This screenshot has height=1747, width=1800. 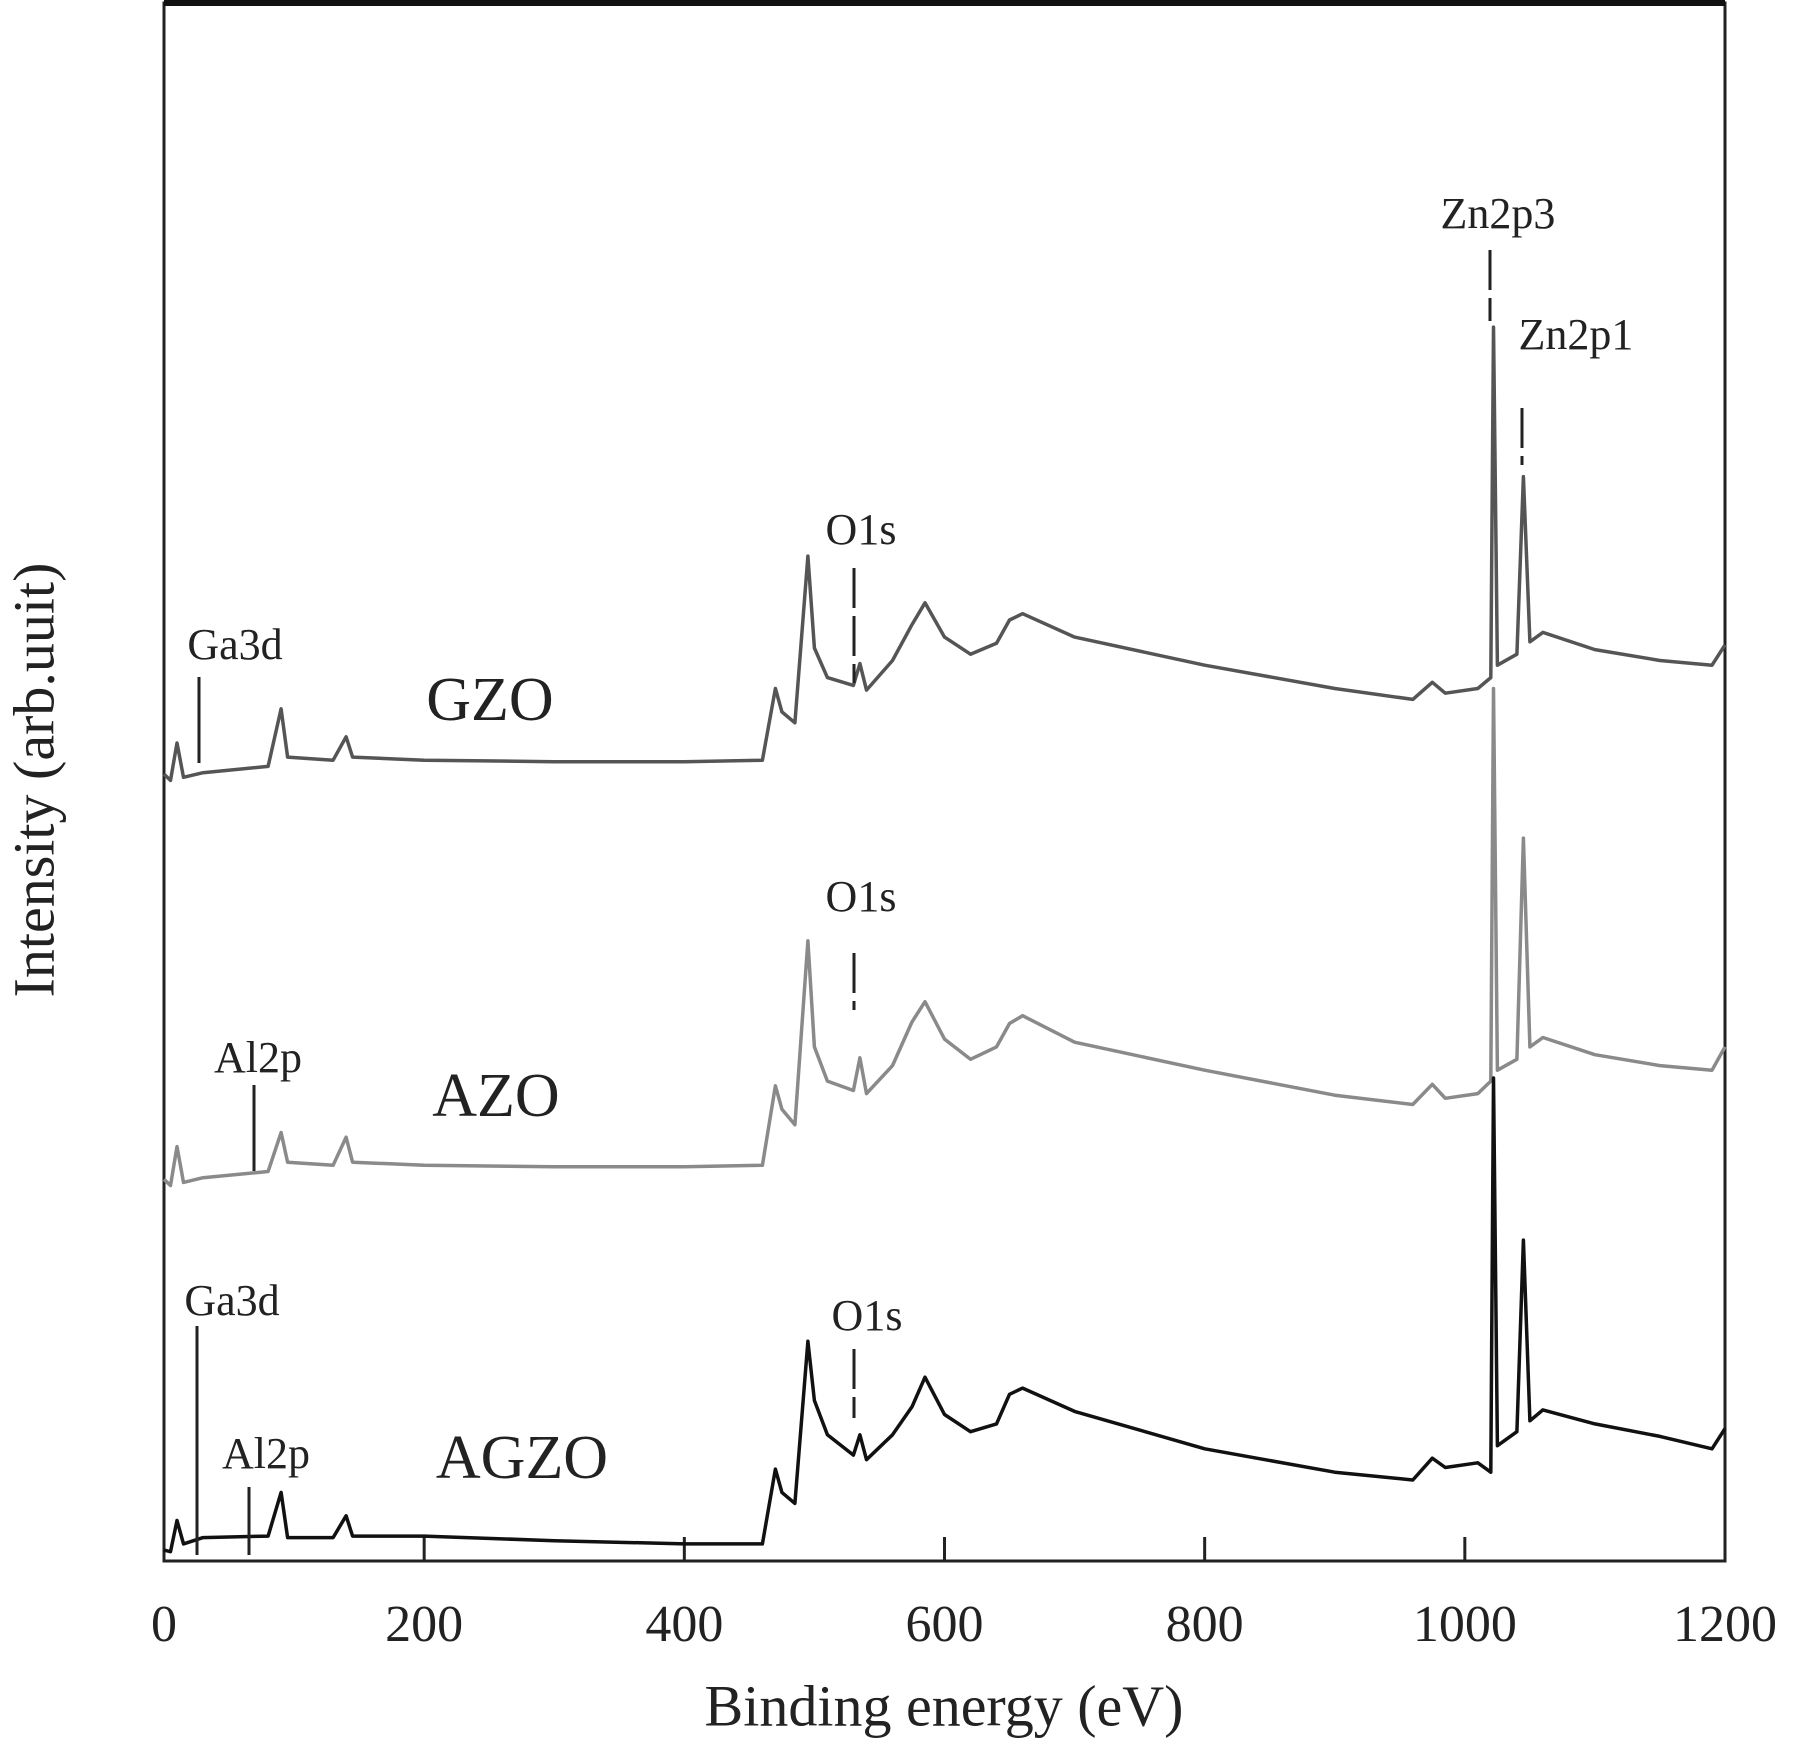 I want to click on x-tick-label: 1000, so click(x=1465, y=1624).